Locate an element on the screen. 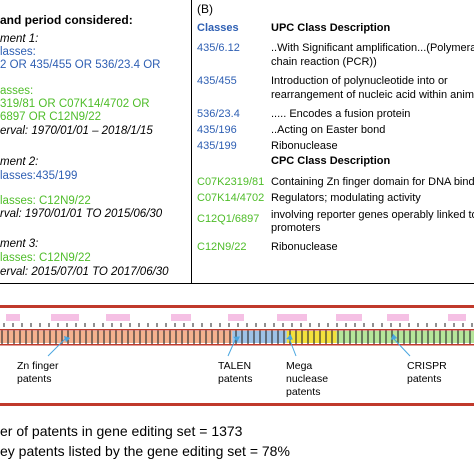  panel-divider-vertical is located at coordinates (191, 141).